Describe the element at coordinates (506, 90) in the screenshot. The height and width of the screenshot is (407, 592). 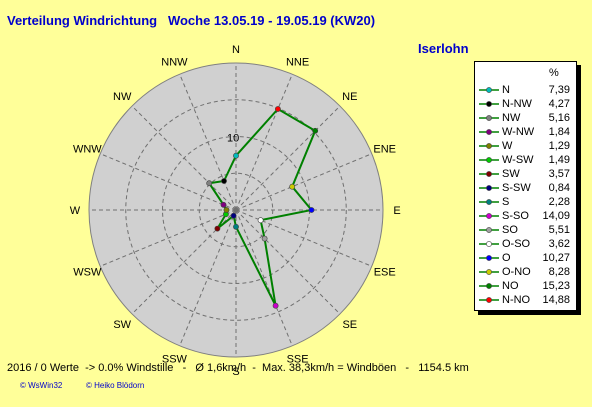
I see `legend-label: N` at that location.